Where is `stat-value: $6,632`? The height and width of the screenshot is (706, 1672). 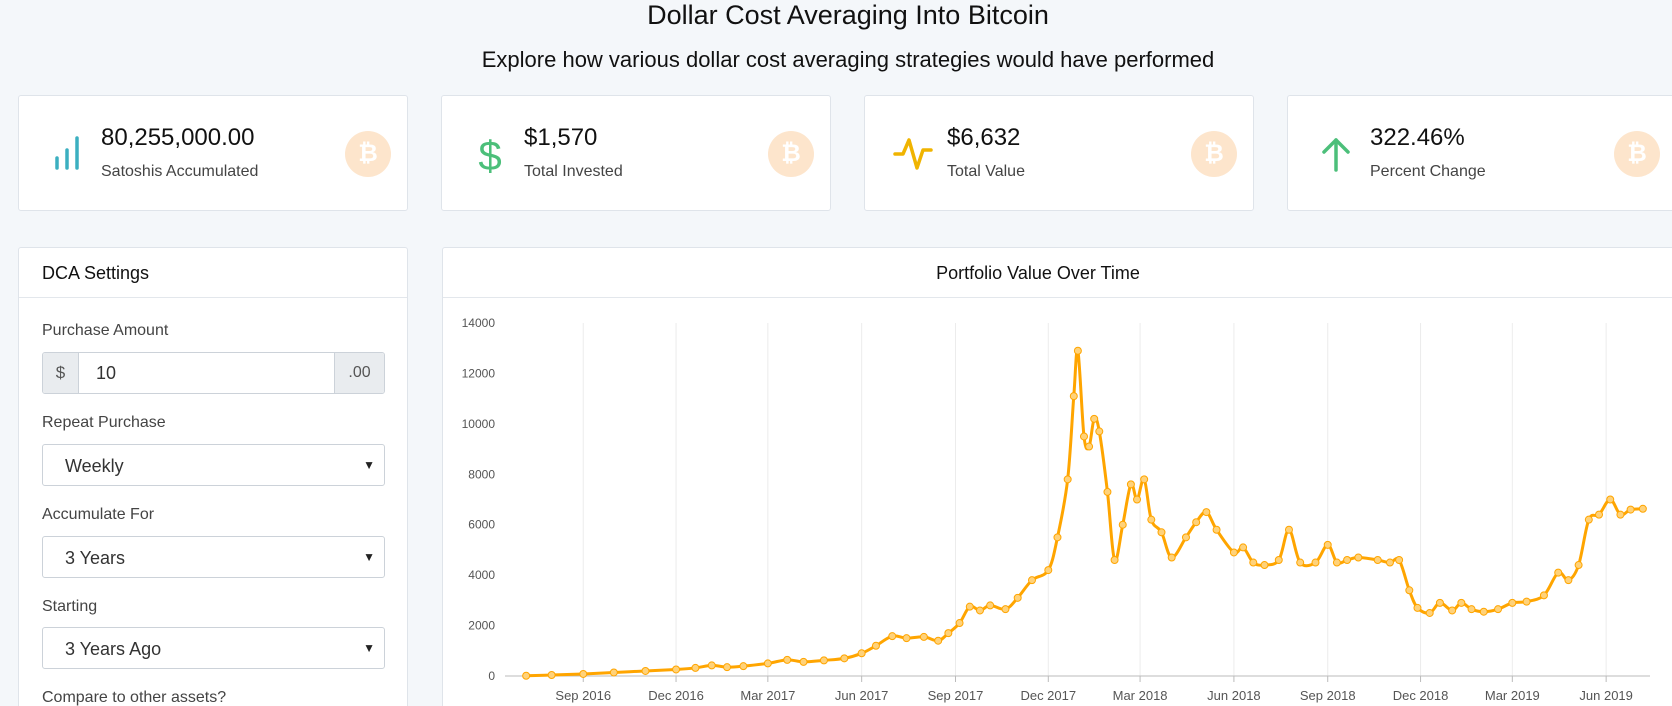 stat-value: $6,632 is located at coordinates (984, 137).